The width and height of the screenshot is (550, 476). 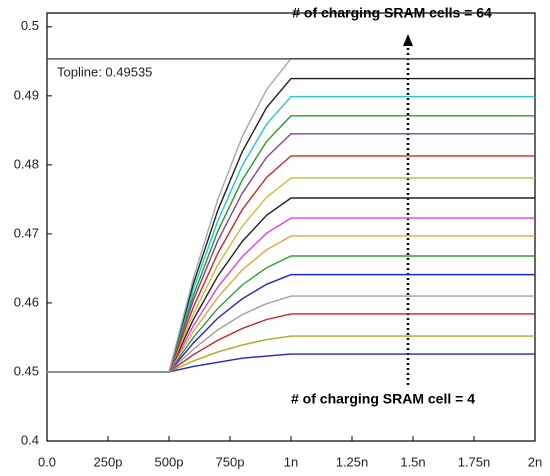 What do you see at coordinates (352, 461) in the screenshot?
I see `x-tick-label: 1.25n` at bounding box center [352, 461].